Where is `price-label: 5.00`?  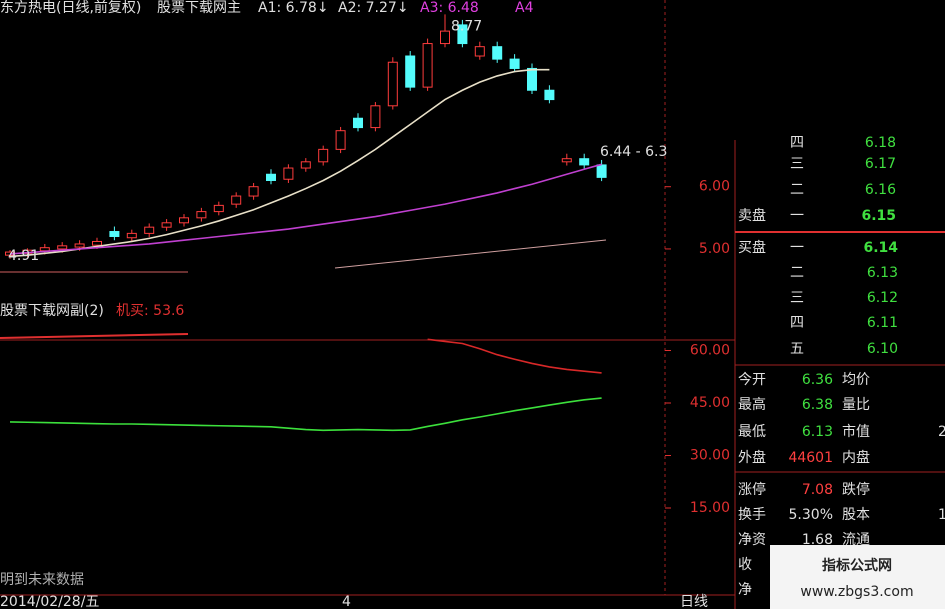 price-label: 5.00 is located at coordinates (714, 249).